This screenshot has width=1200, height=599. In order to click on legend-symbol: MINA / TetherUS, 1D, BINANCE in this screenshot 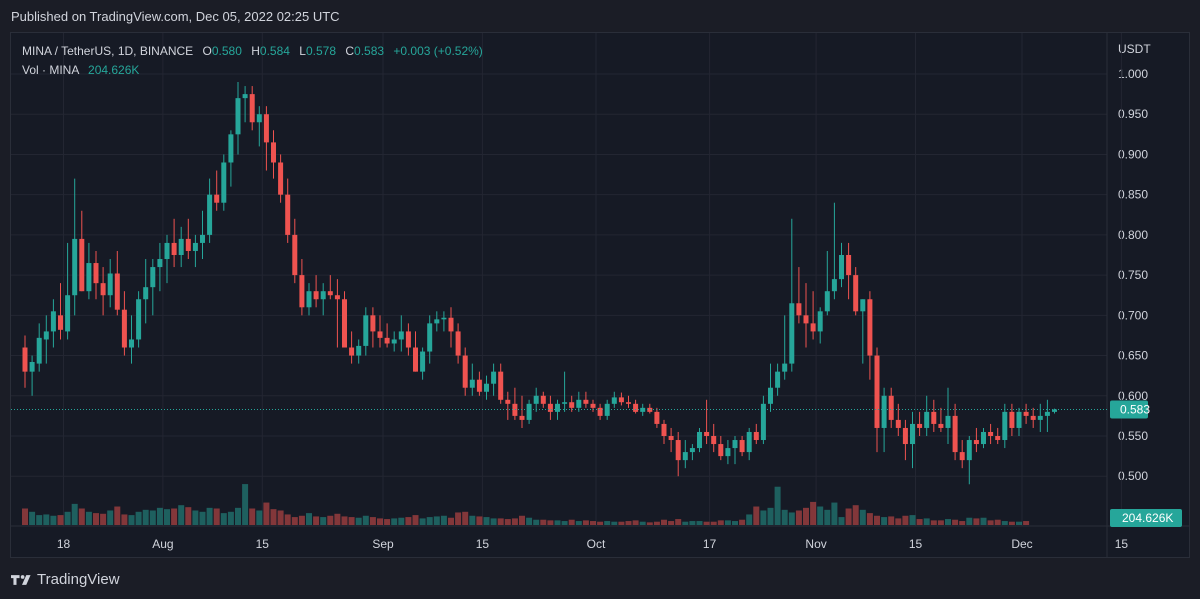, I will do `click(108, 51)`.